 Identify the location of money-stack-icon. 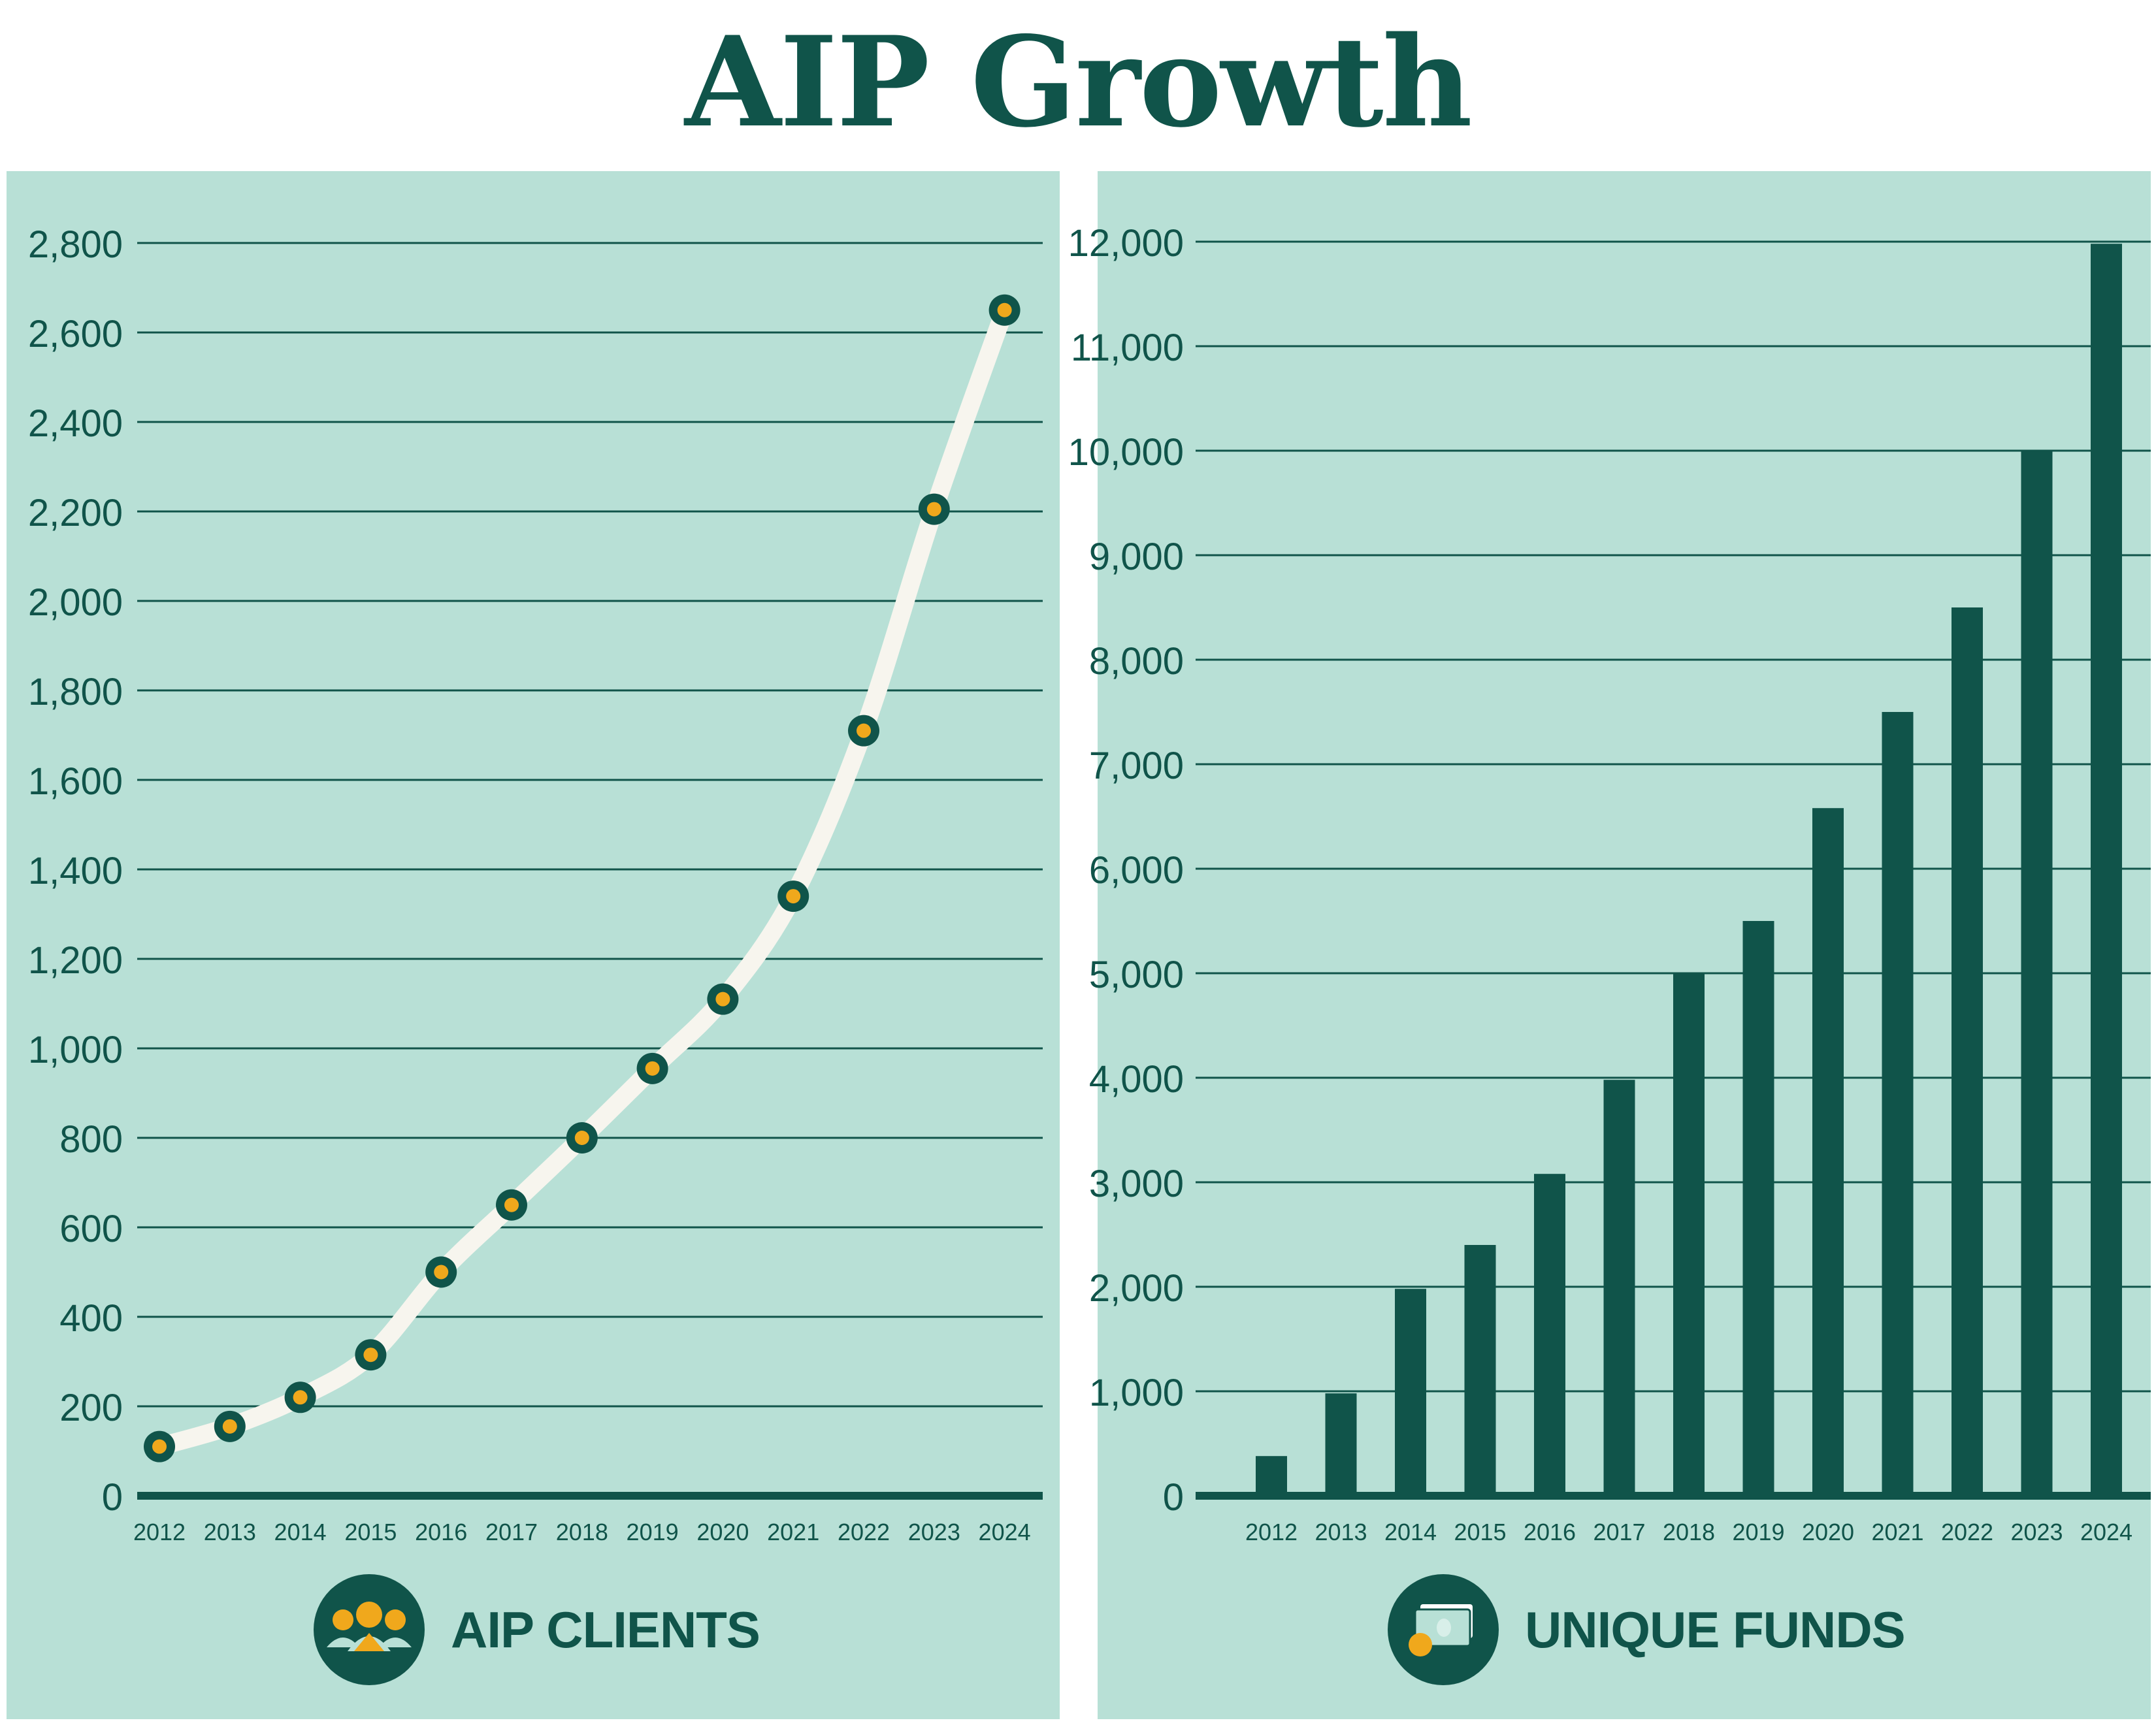
(1443, 1630).